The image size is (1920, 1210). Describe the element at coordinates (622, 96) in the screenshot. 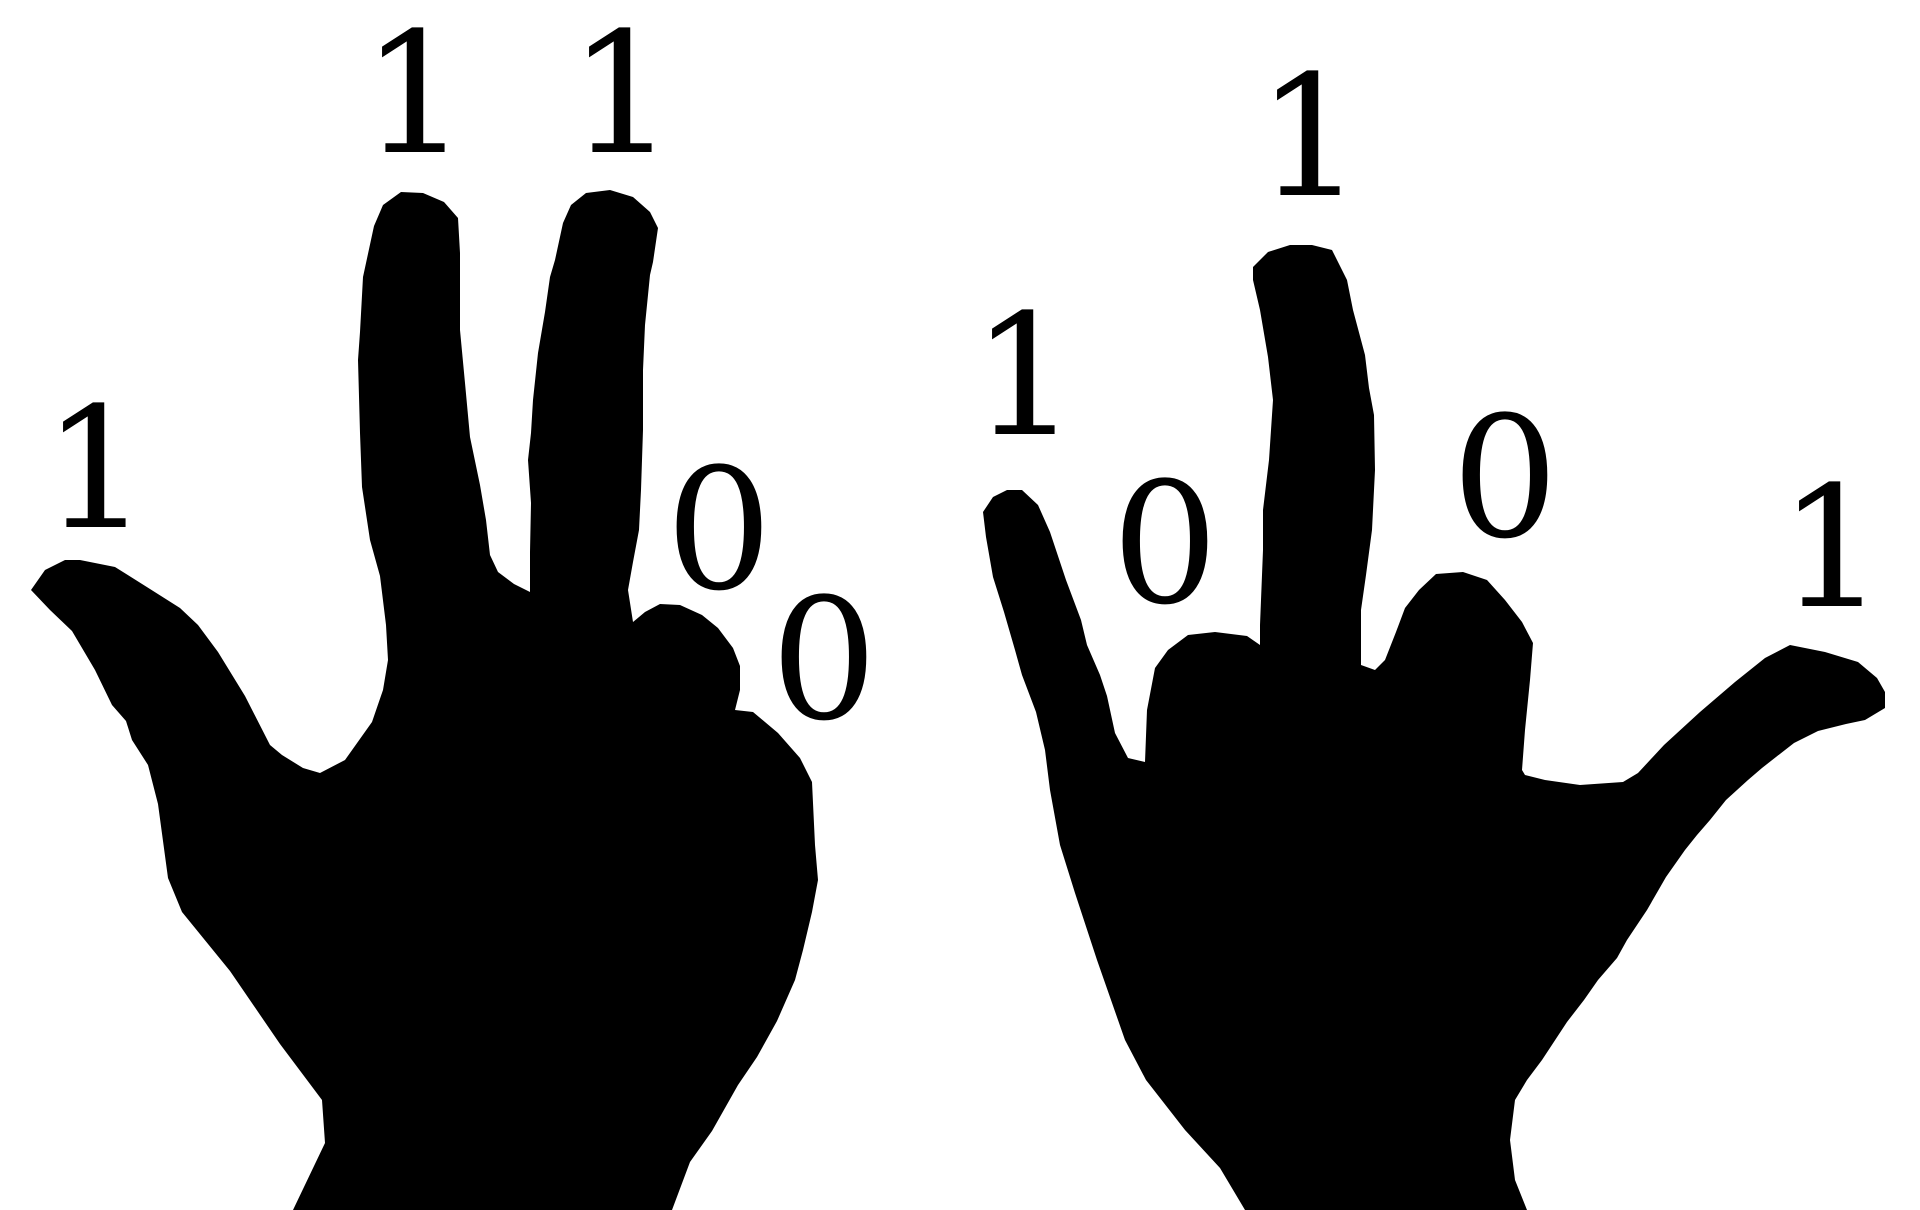

I see `left-middle-digit: 1` at that location.